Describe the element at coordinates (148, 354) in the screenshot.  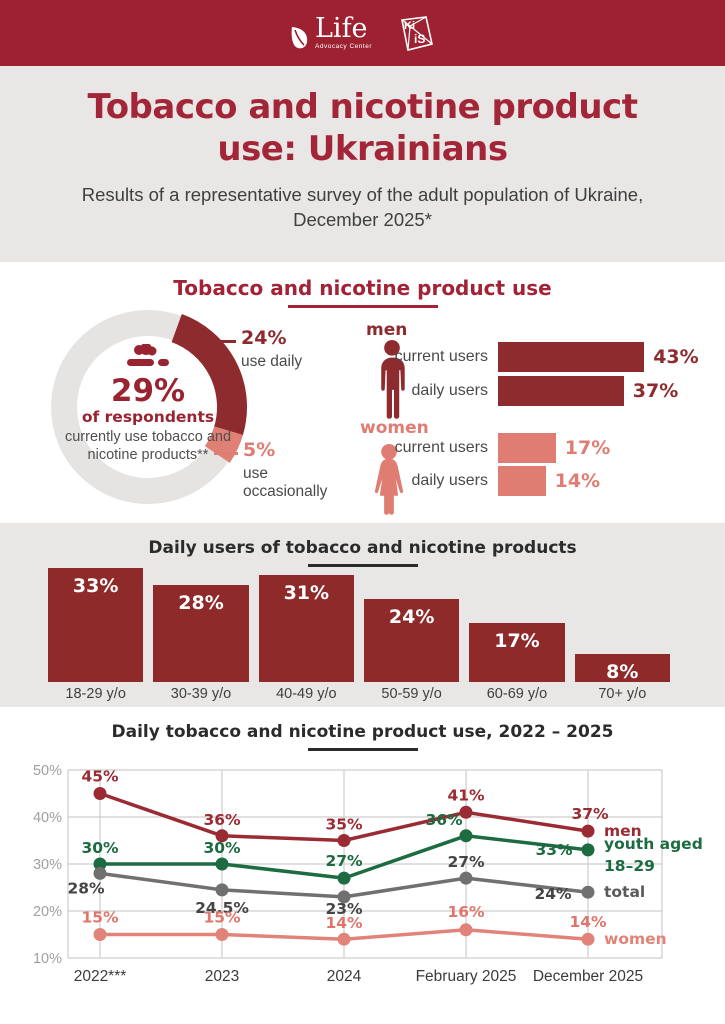
I see `cigarette-icon` at that location.